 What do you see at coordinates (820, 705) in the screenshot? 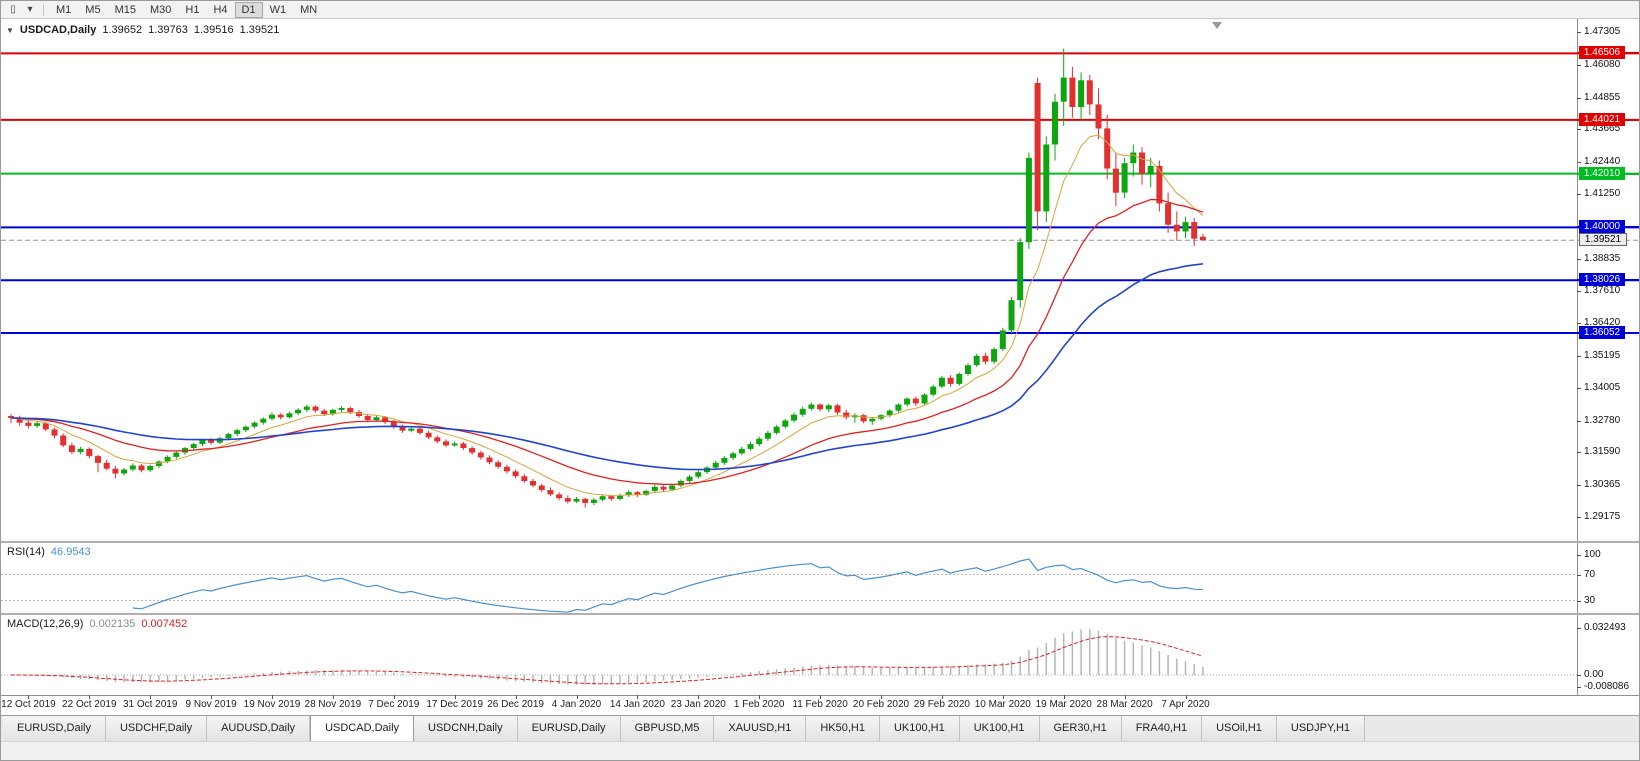
I see `time-axis` at bounding box center [820, 705].